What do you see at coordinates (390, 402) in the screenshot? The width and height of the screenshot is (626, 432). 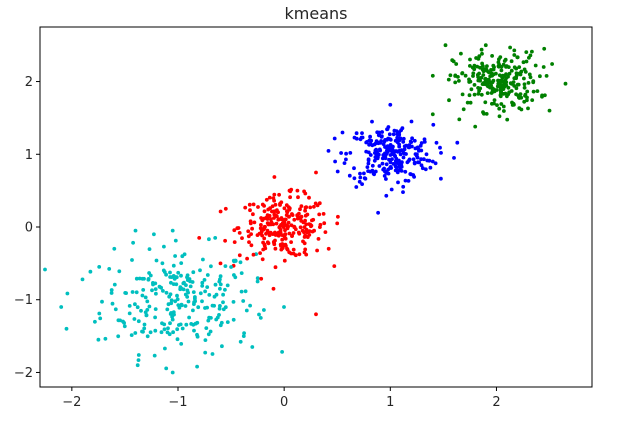 I see `x-tick-label: 1` at bounding box center [390, 402].